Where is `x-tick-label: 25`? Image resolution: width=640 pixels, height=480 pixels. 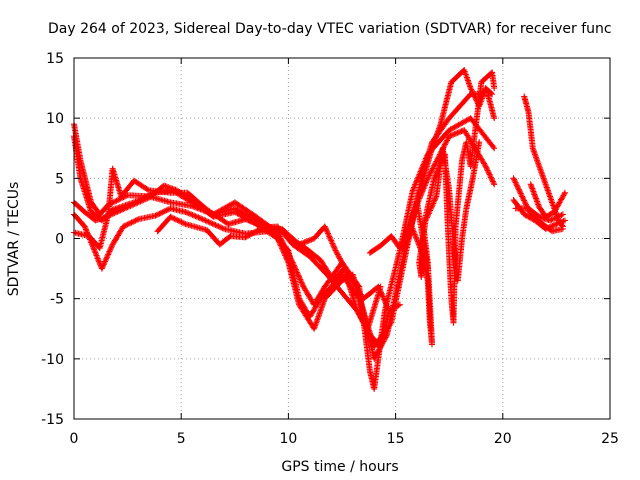 x-tick-label: 25 is located at coordinates (610, 439).